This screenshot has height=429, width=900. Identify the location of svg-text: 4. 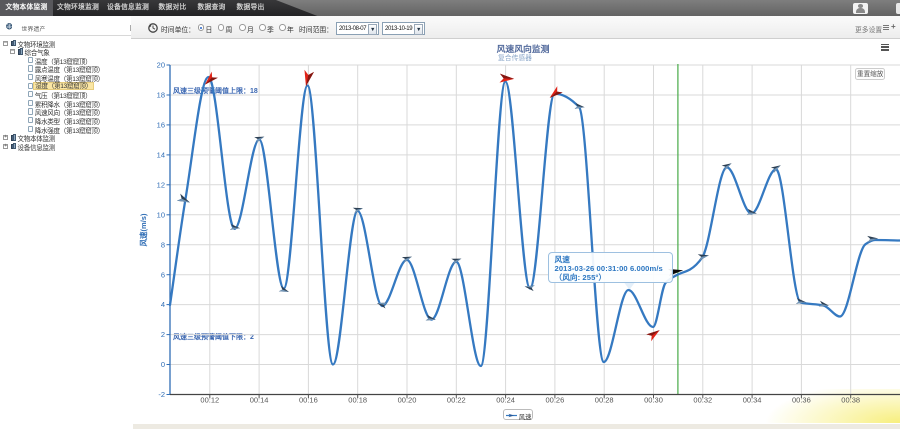
(163, 304).